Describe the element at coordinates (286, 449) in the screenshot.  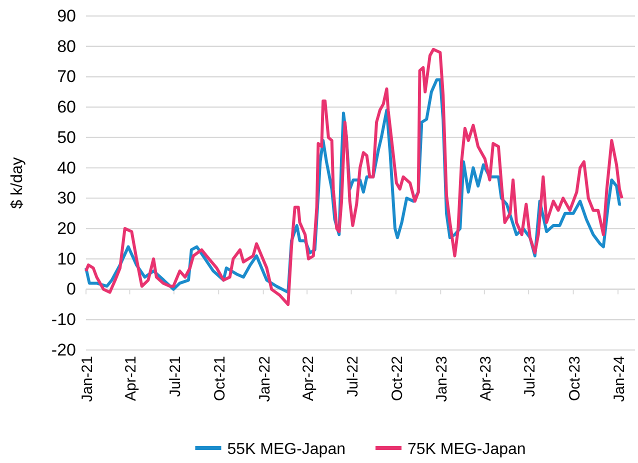
I see `legend-label: 55K MEG-Japan` at that location.